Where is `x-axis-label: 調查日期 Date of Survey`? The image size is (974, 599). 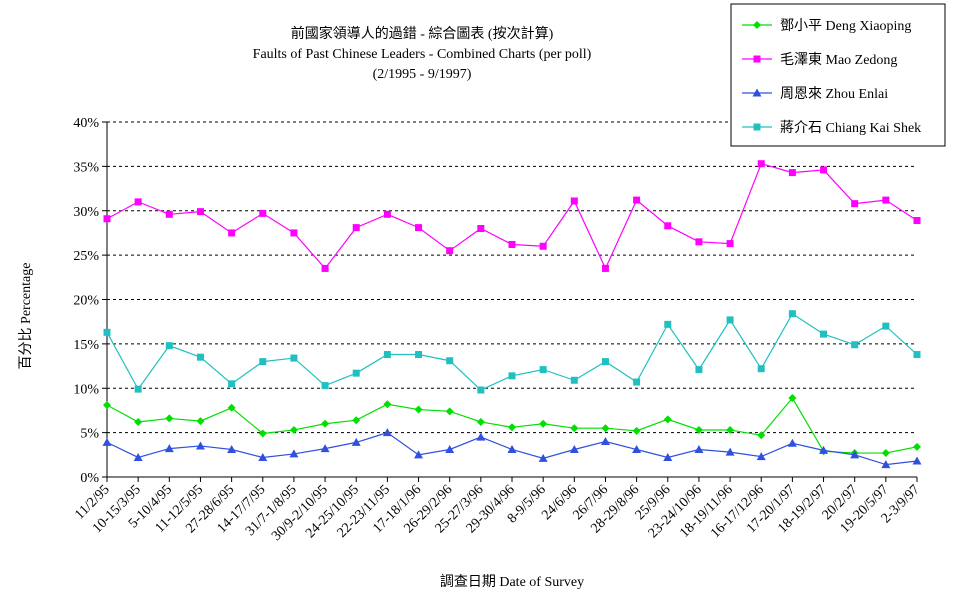 x-axis-label: 調查日期 Date of Survey is located at coordinates (512, 582).